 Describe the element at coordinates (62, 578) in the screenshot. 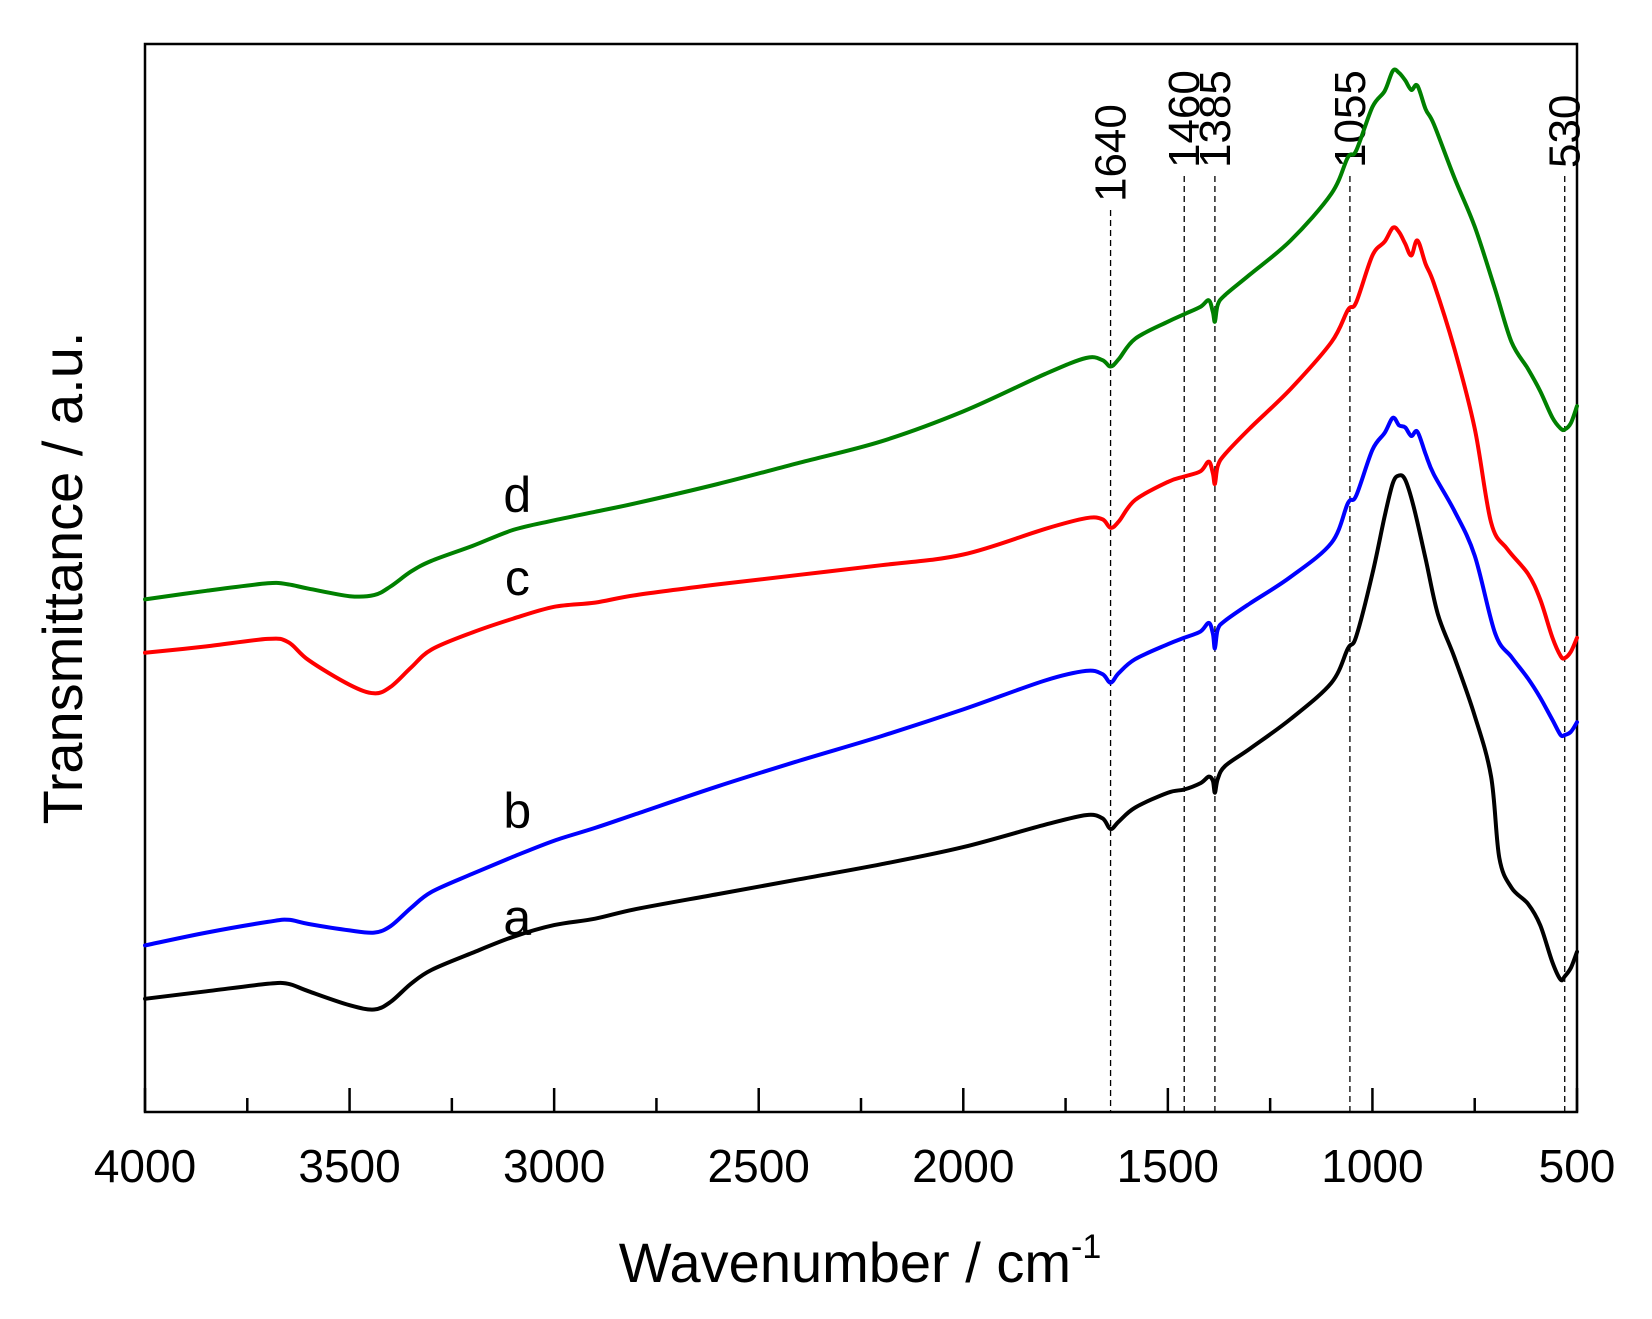

I see `y-axis-title: Transmittance / a.u.` at that location.